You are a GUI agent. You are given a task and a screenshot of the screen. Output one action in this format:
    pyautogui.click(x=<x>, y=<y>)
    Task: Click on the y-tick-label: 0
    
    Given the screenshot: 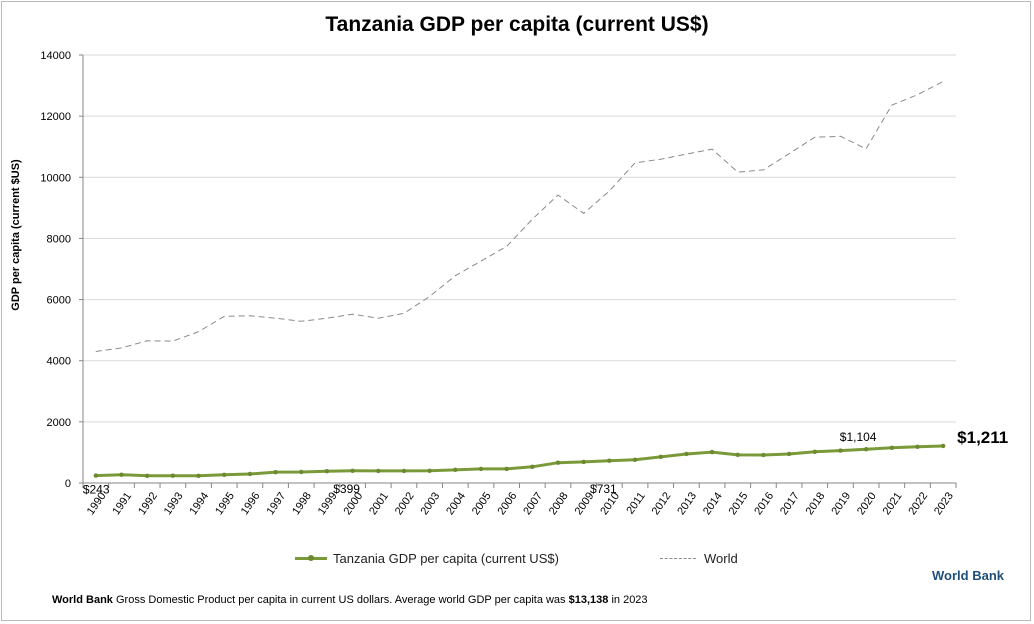 What is the action you would take?
    pyautogui.click(x=68, y=484)
    